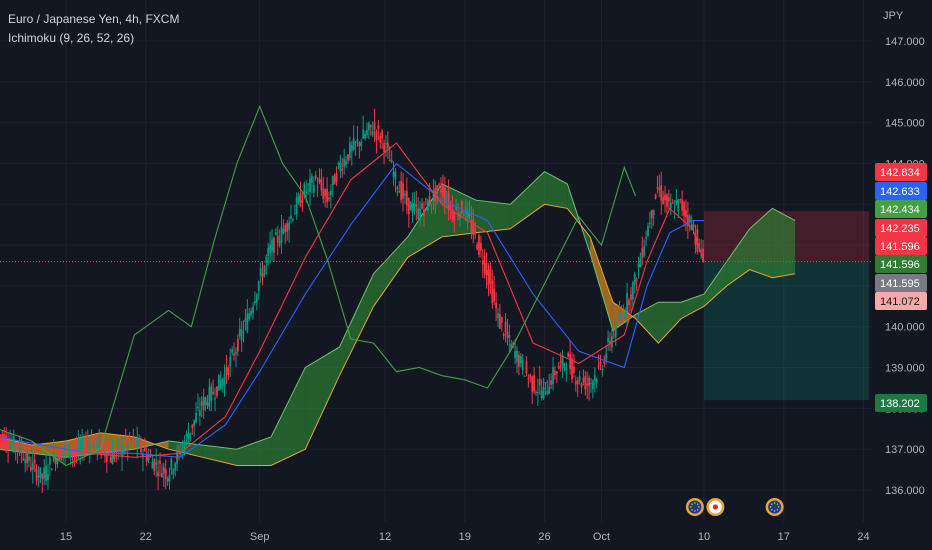 The image size is (932, 550). I want to click on symbol-title: Euro / Japanese Yen, 4h, FXCM, so click(94, 19).